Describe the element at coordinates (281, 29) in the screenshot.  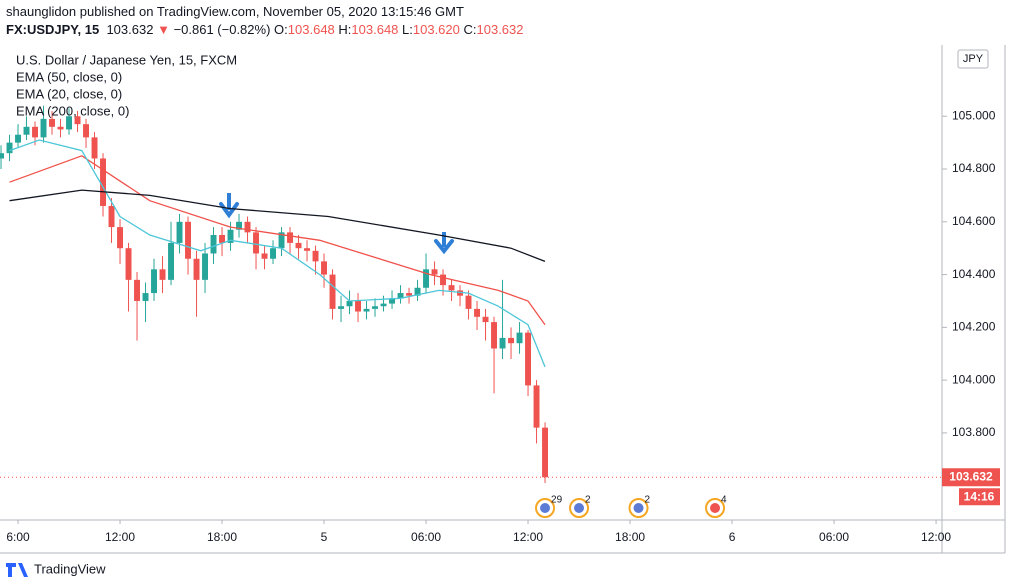
I see `ohlc-label: O:` at that location.